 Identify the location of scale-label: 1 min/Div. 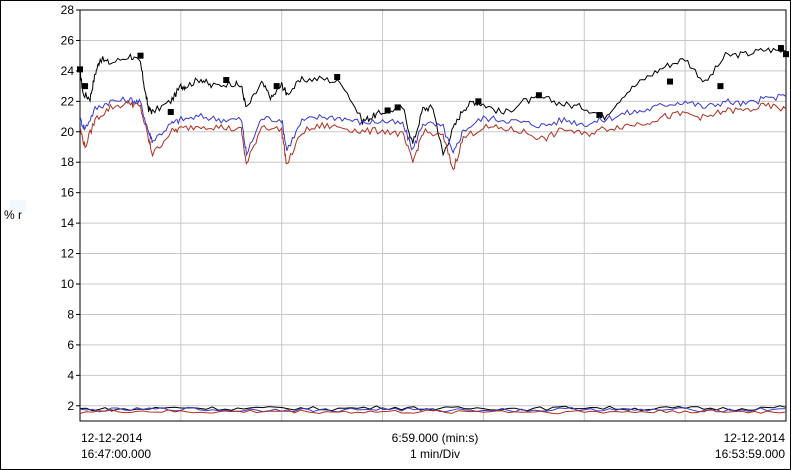
(434, 454).